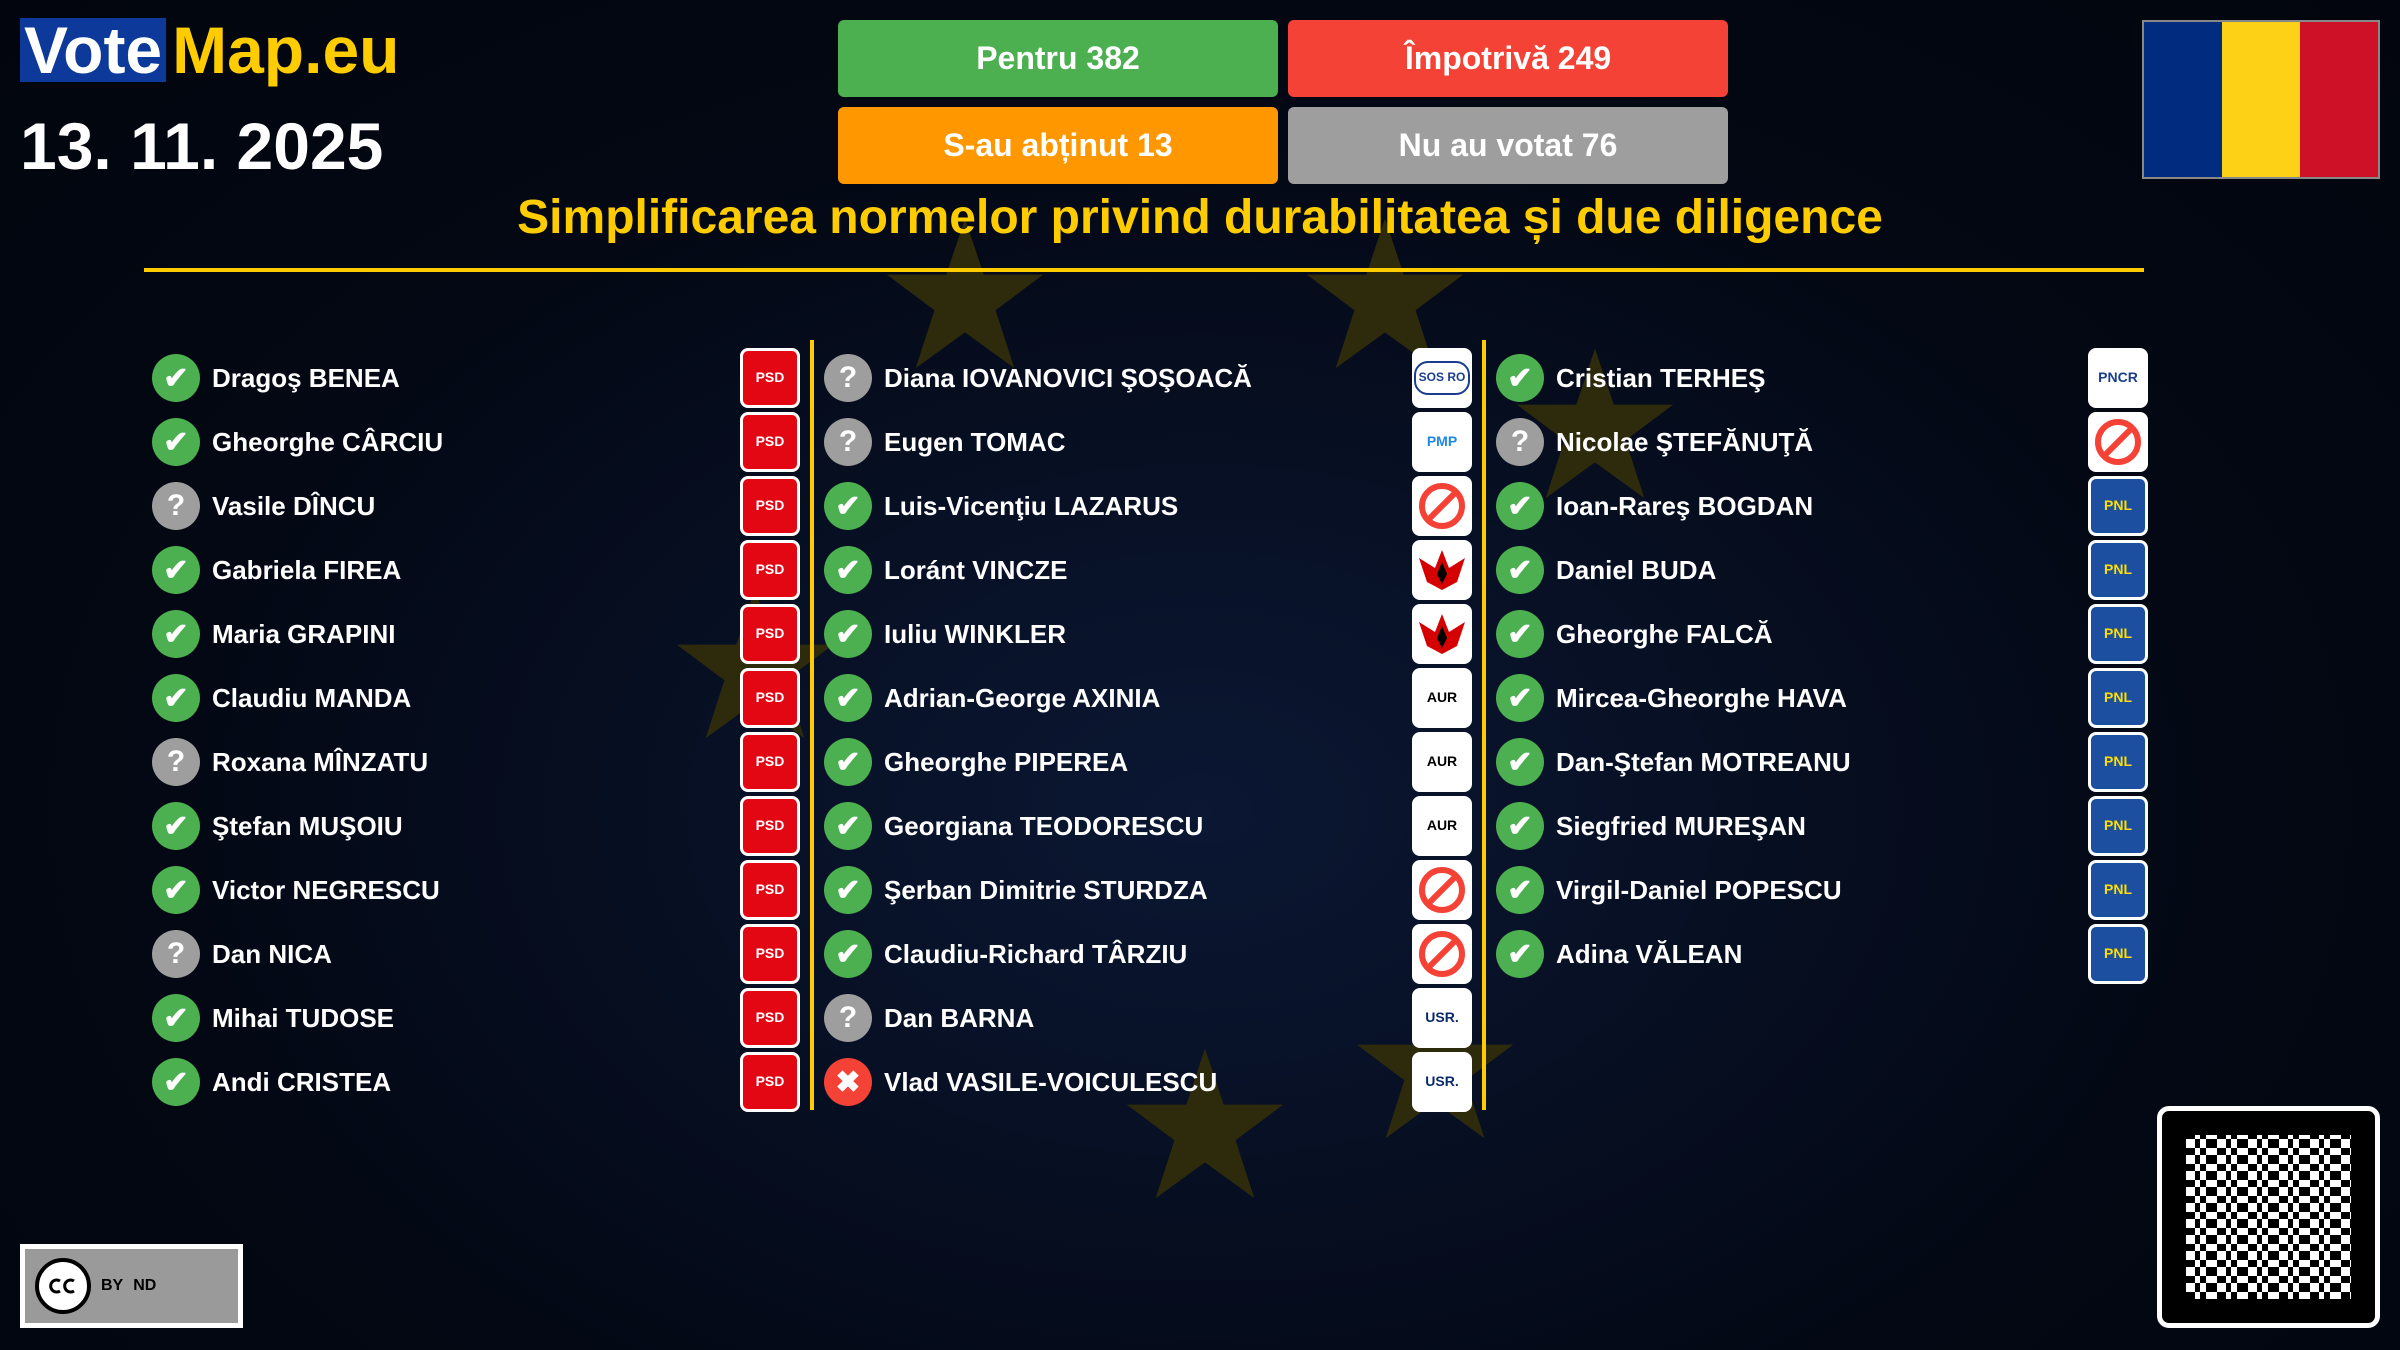  I want to click on party-logo-text: AUR, so click(1442, 697).